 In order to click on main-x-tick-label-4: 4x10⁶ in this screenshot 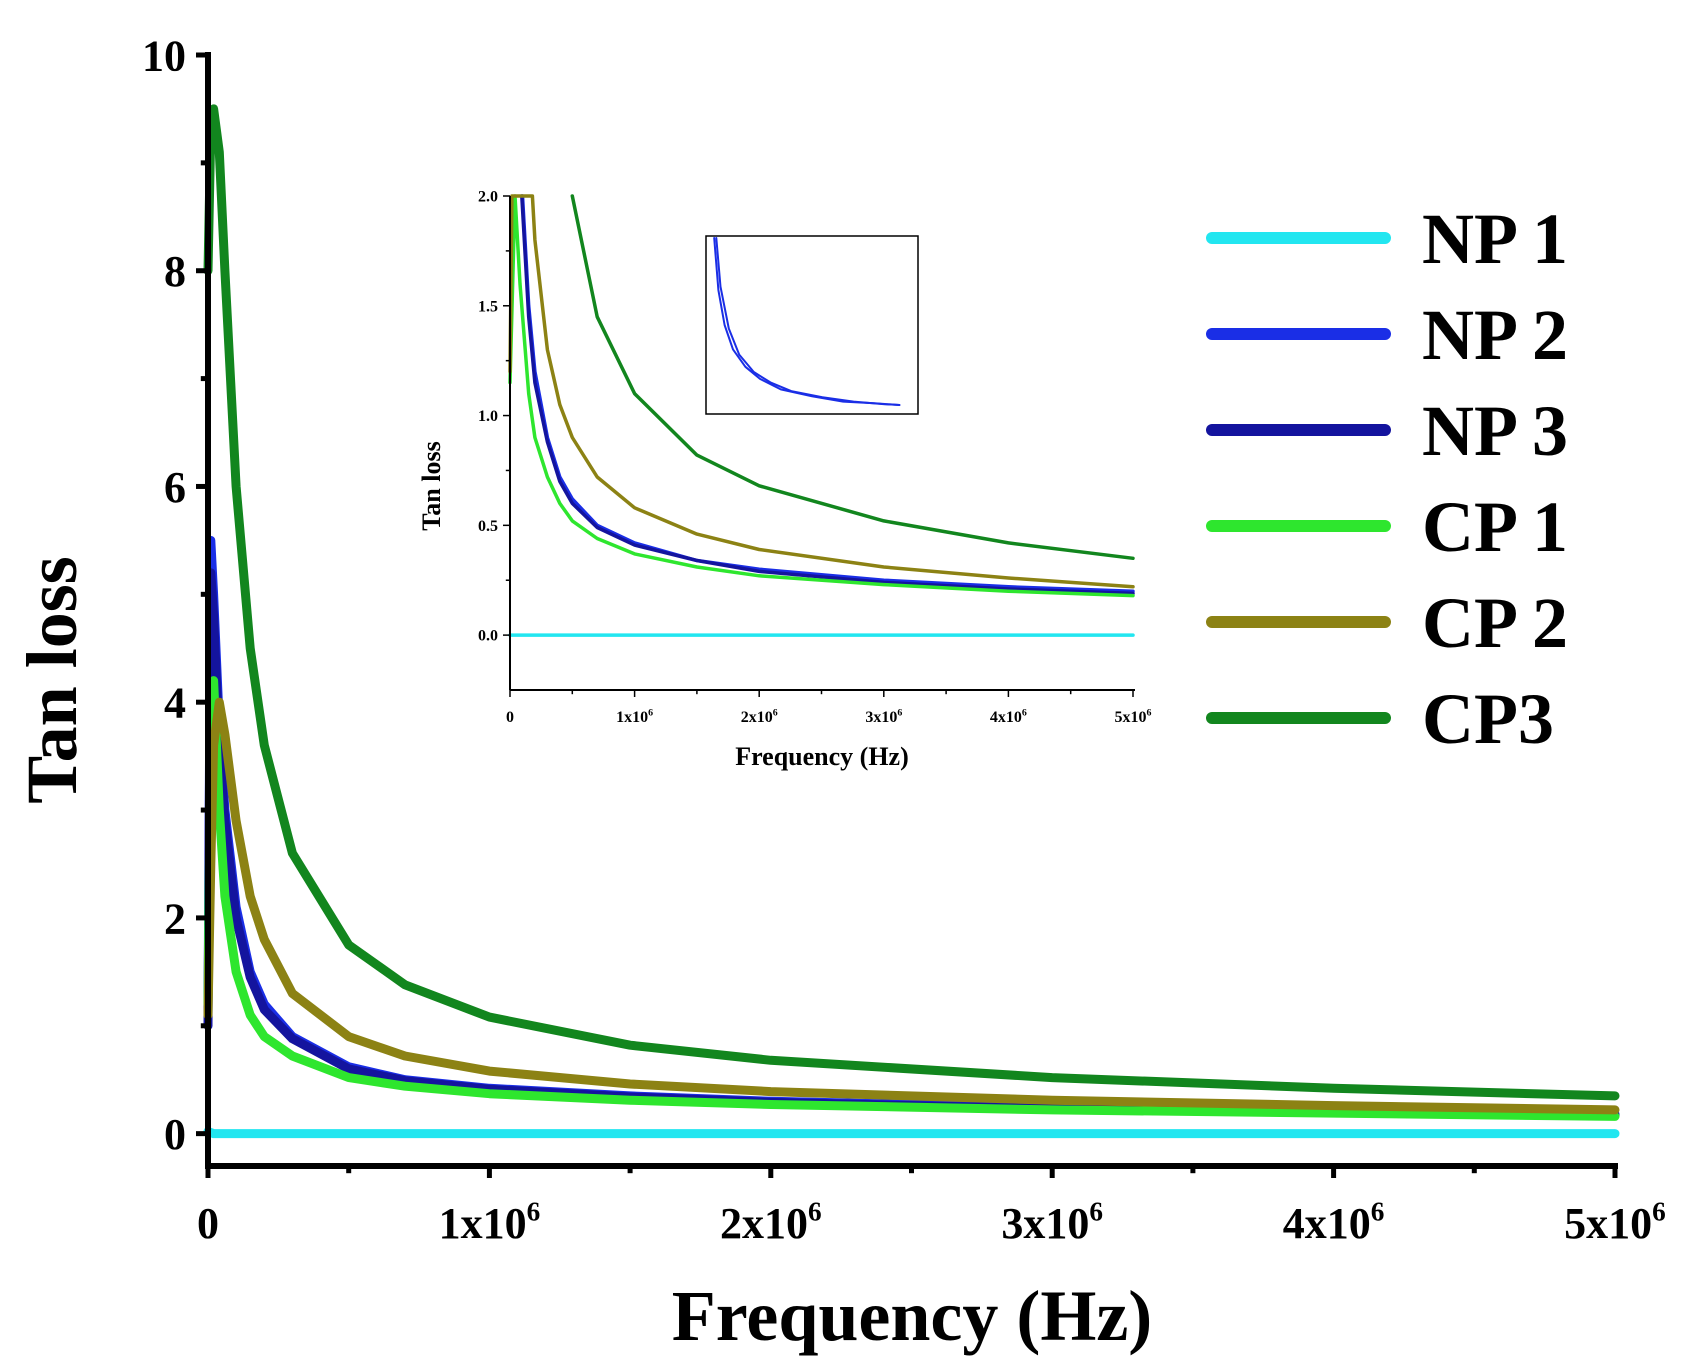, I will do `click(1334, 1222)`.